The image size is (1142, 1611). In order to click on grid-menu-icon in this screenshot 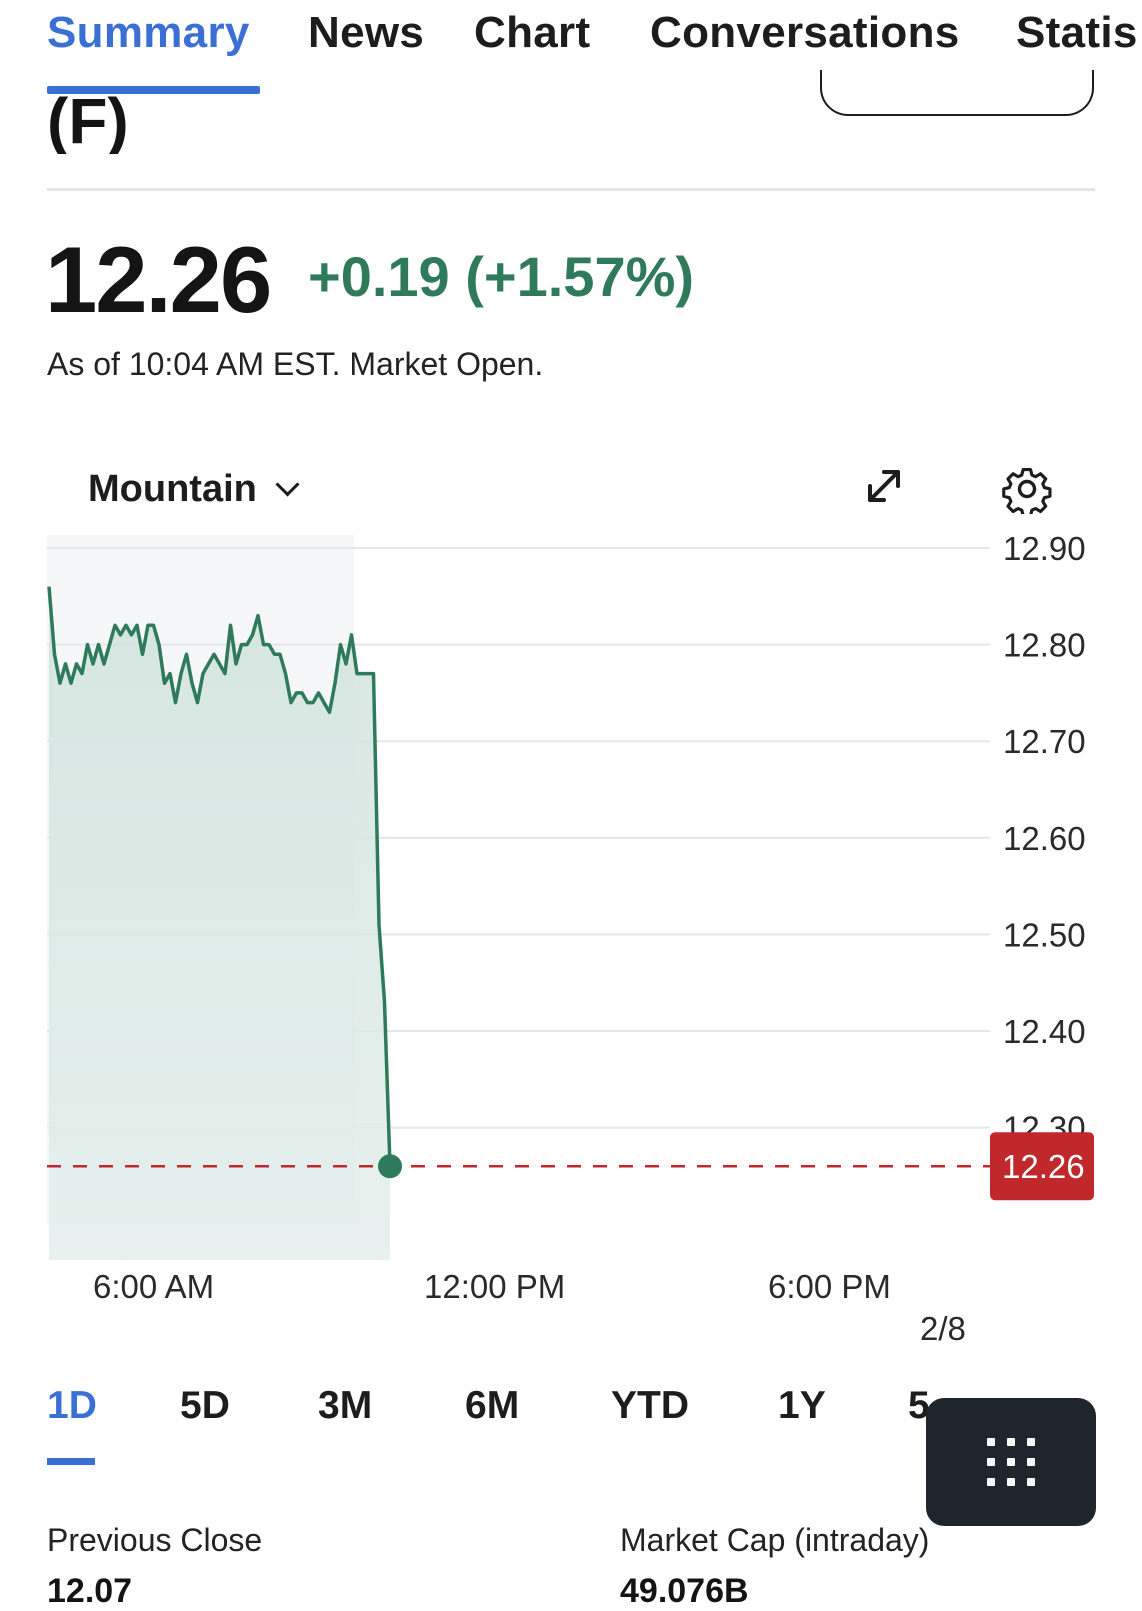, I will do `click(1011, 1462)`.